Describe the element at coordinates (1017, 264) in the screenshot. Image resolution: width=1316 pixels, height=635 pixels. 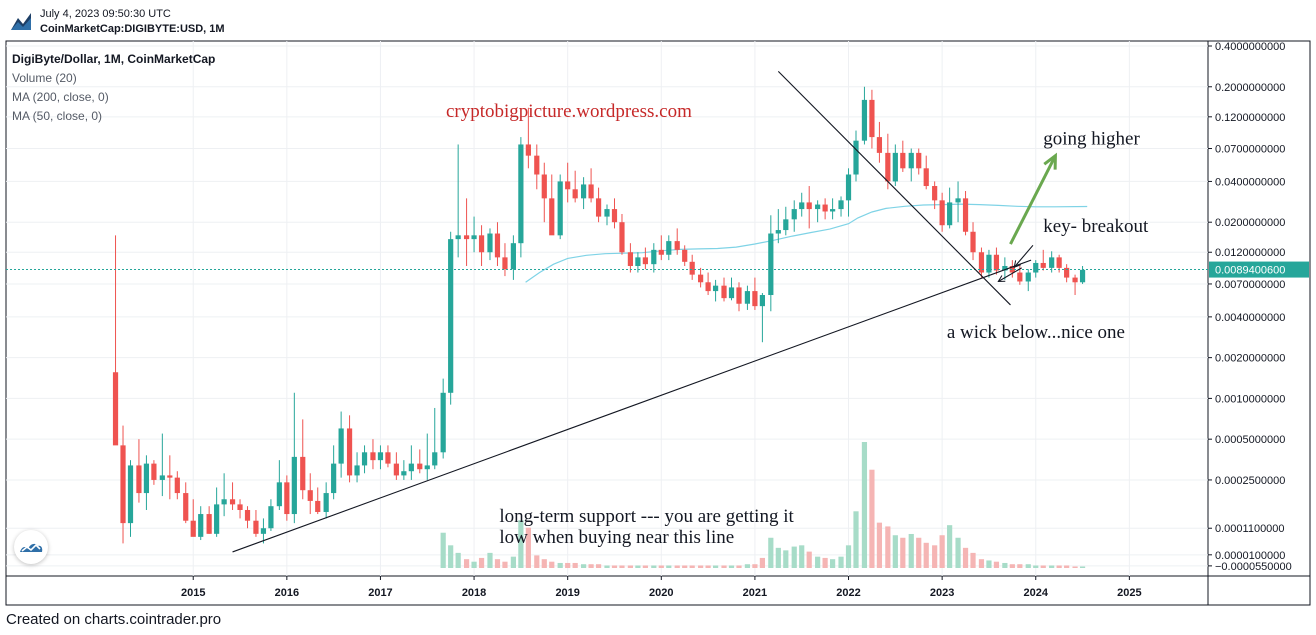
I see `pointer-head` at that location.